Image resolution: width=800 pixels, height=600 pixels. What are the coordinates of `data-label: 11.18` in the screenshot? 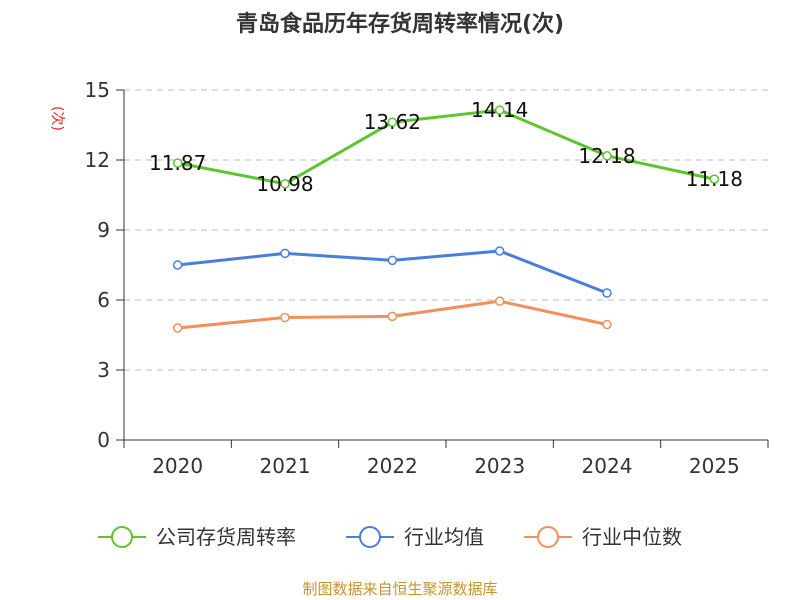 It's located at (714, 179).